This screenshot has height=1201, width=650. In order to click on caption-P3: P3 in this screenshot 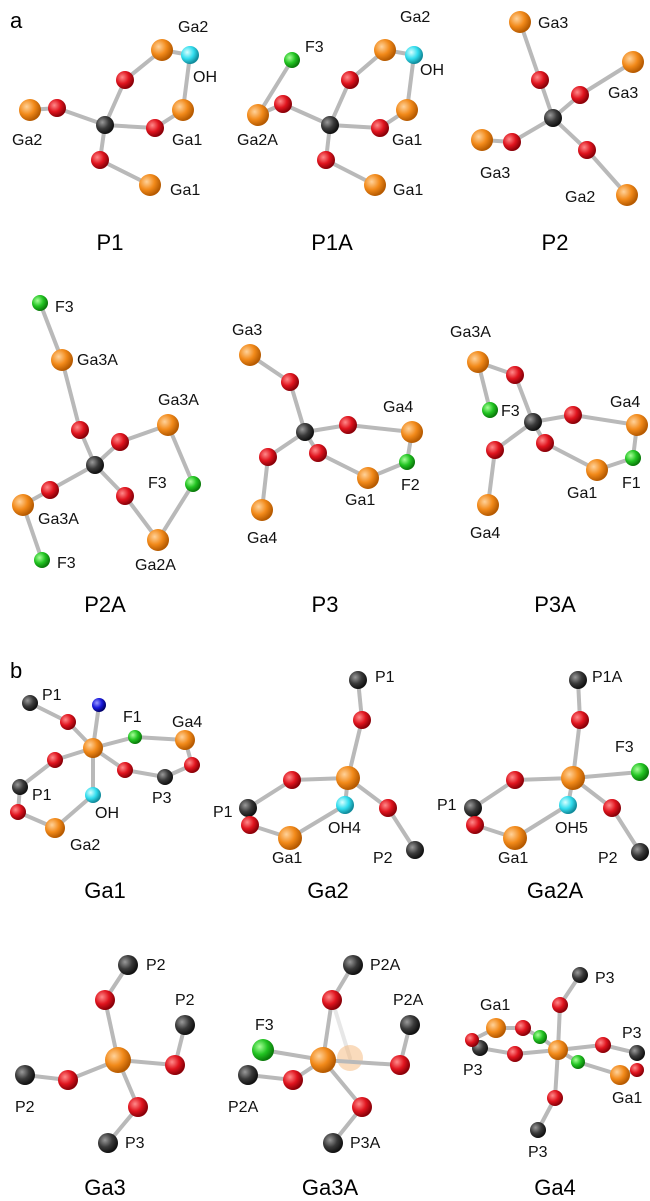, I will do `click(325, 604)`.